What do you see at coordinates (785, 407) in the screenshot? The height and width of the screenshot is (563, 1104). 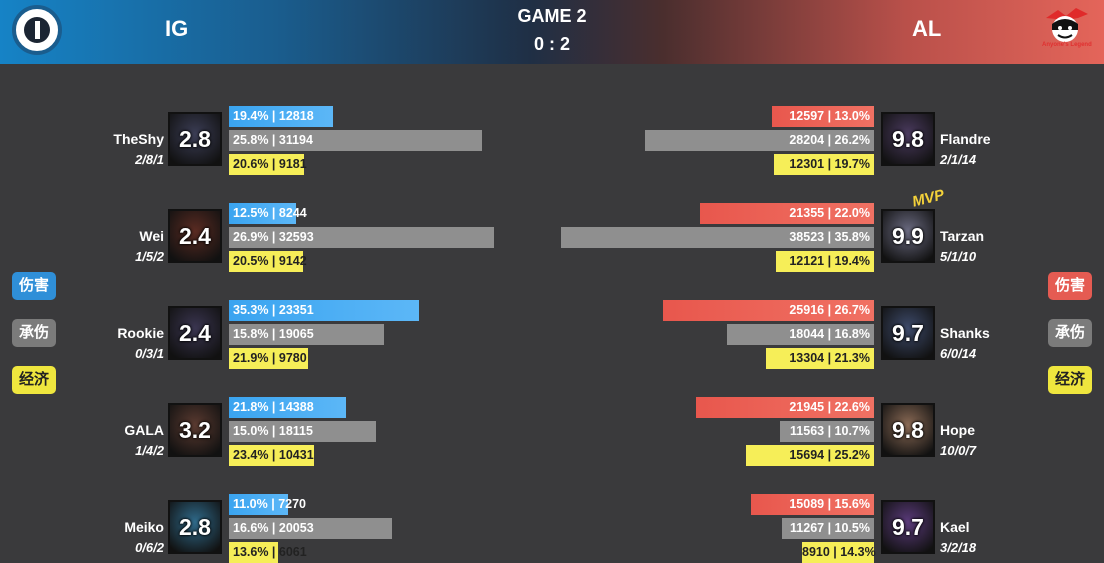 I see `damage-bar: 21945 | 22.6%` at bounding box center [785, 407].